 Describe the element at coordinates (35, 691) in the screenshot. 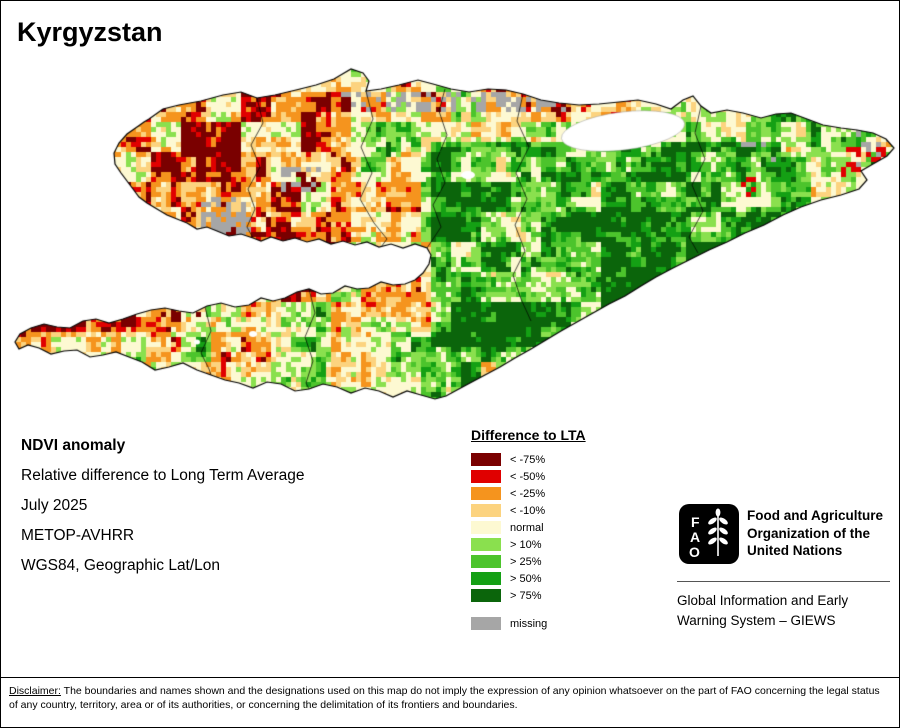

I see `disclaimer-prefix: Disclaimer:` at that location.